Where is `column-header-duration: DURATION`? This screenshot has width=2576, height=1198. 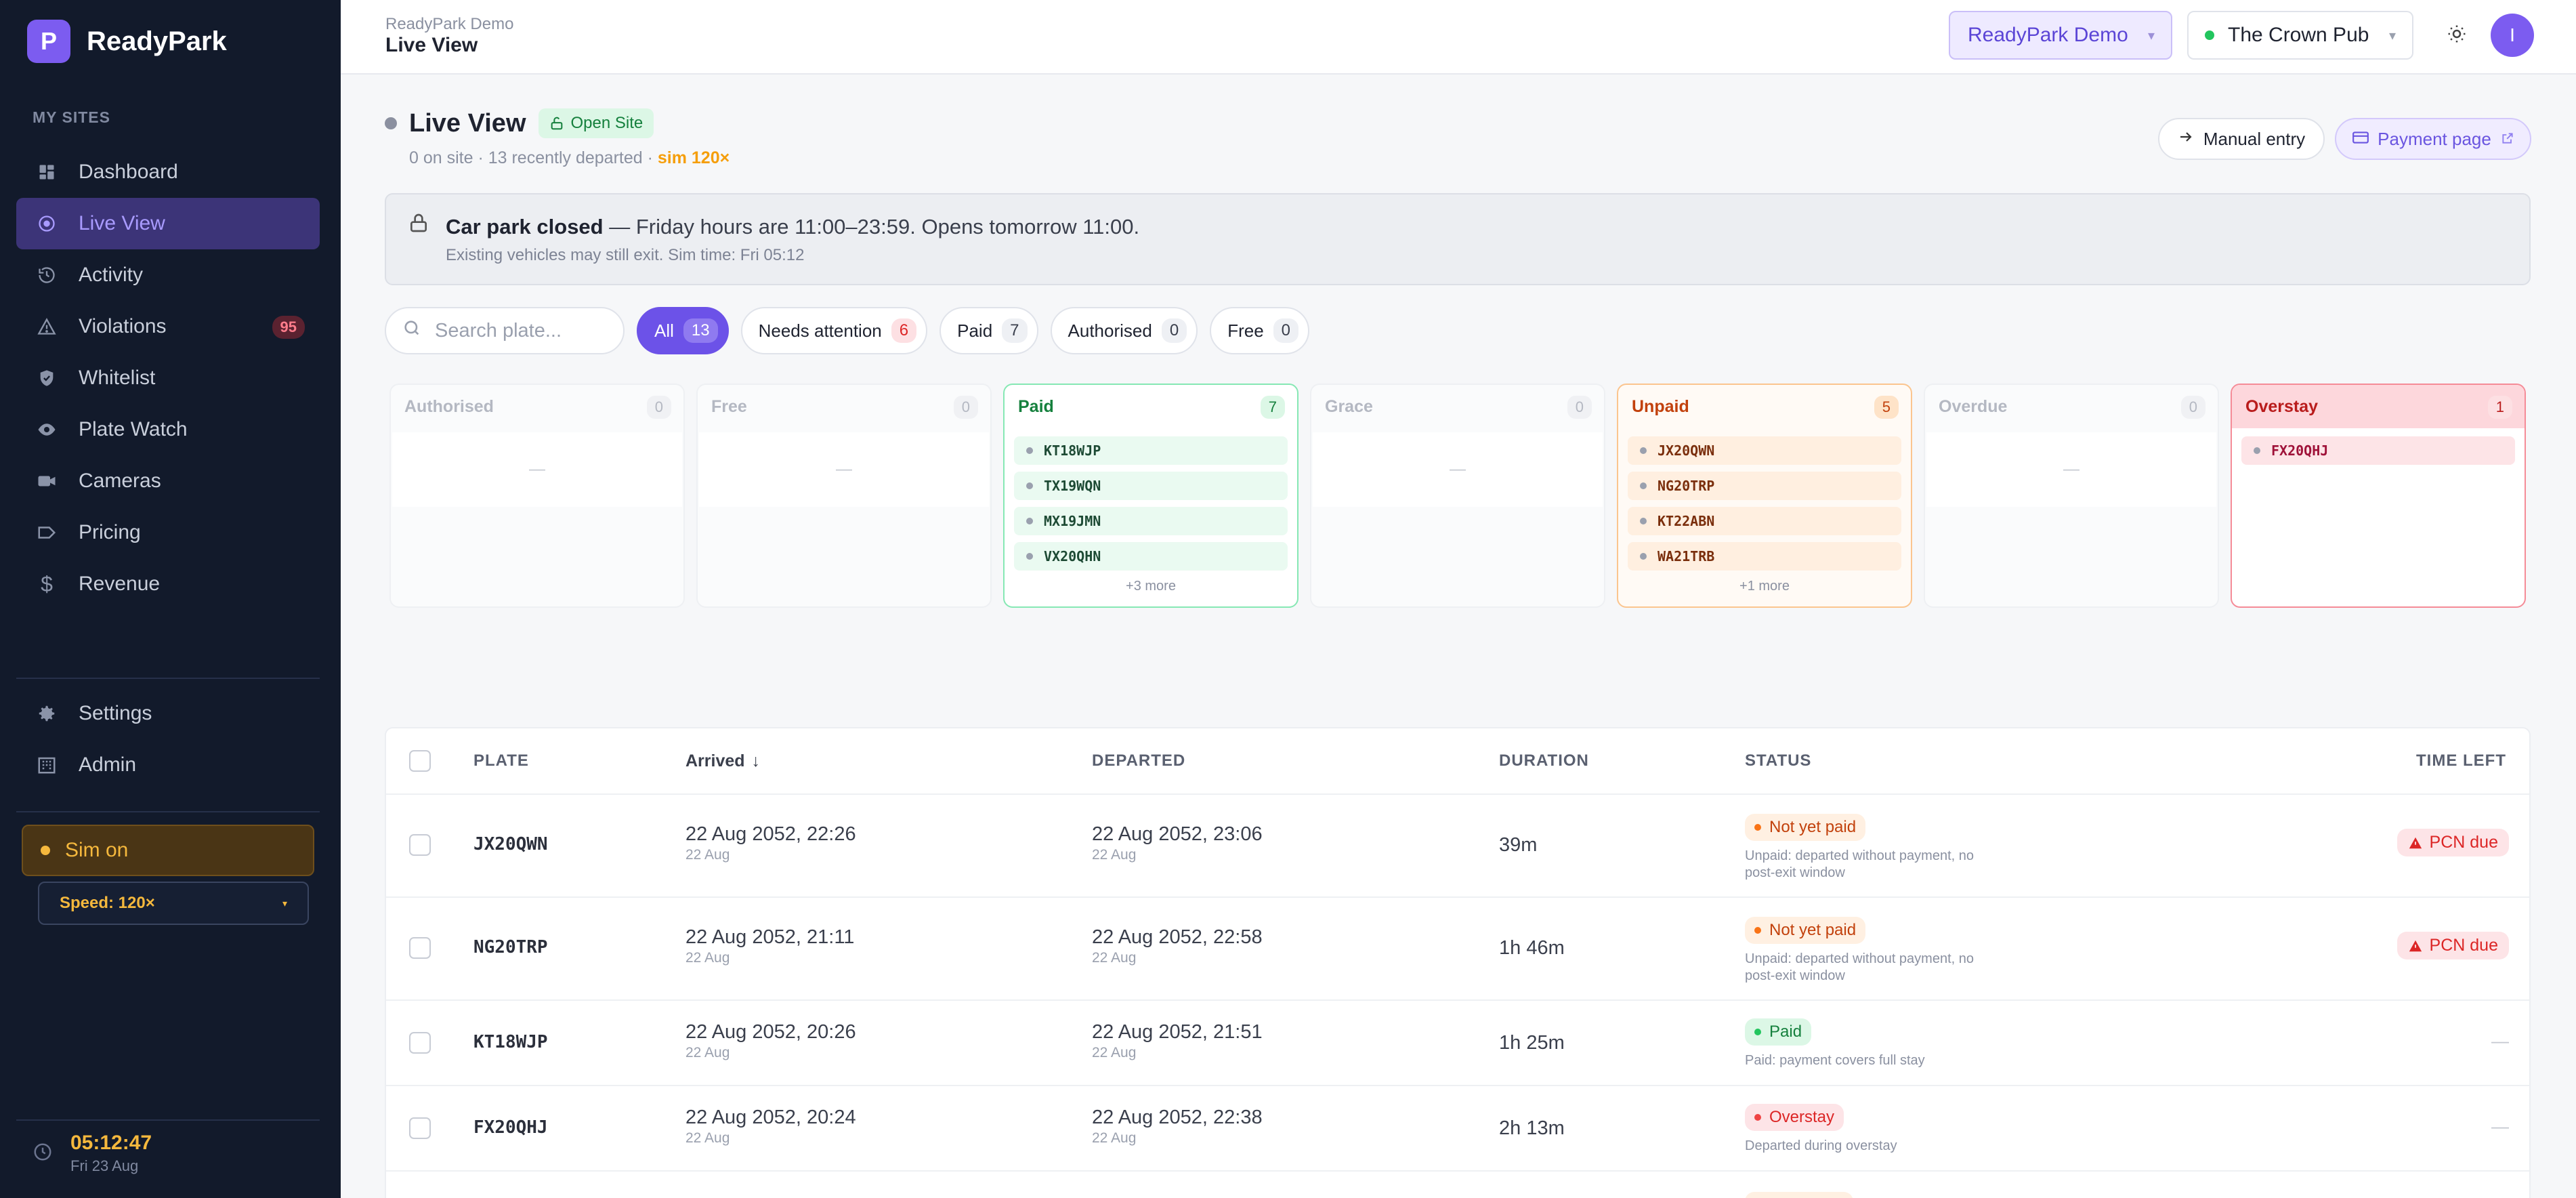 column-header-duration: DURATION is located at coordinates (1544, 761).